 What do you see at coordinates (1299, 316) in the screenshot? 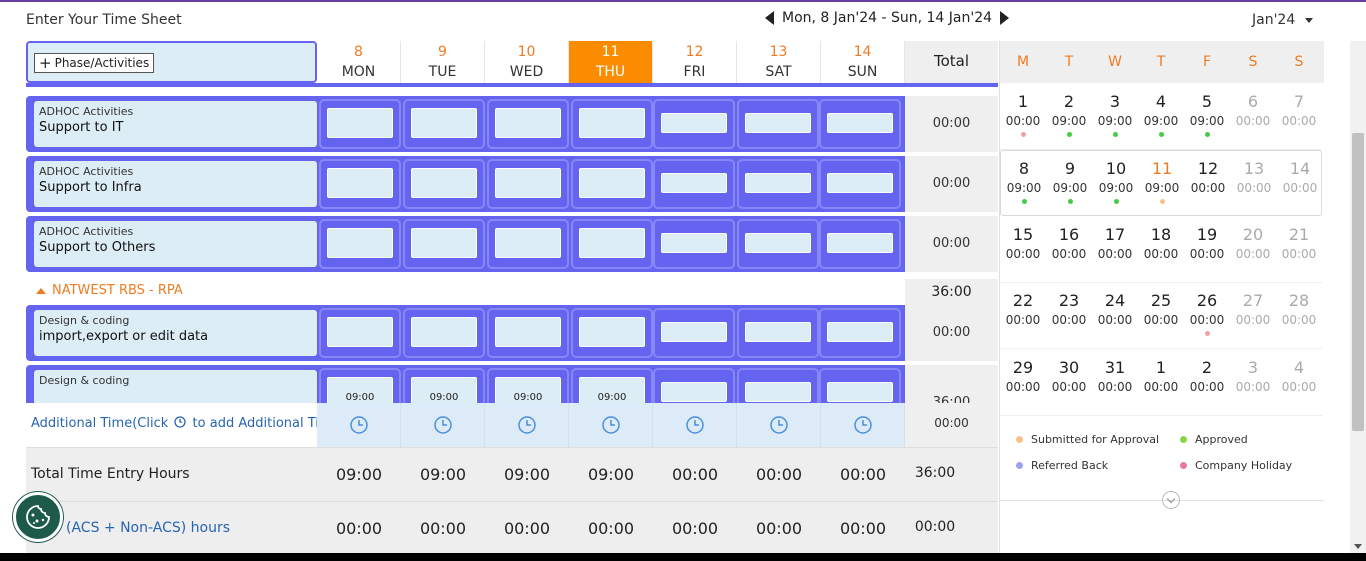
I see `calendar-day: 28 00:00` at bounding box center [1299, 316].